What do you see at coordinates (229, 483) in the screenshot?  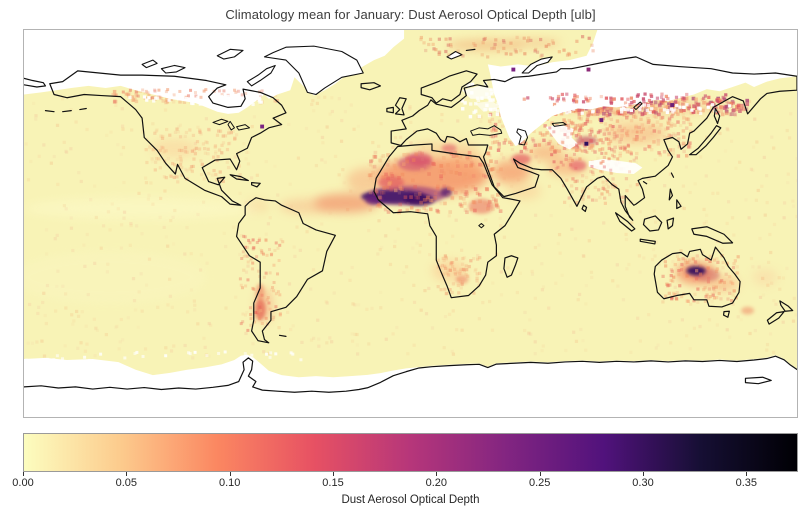 I see `colorbar-tick-label: 0.10` at bounding box center [229, 483].